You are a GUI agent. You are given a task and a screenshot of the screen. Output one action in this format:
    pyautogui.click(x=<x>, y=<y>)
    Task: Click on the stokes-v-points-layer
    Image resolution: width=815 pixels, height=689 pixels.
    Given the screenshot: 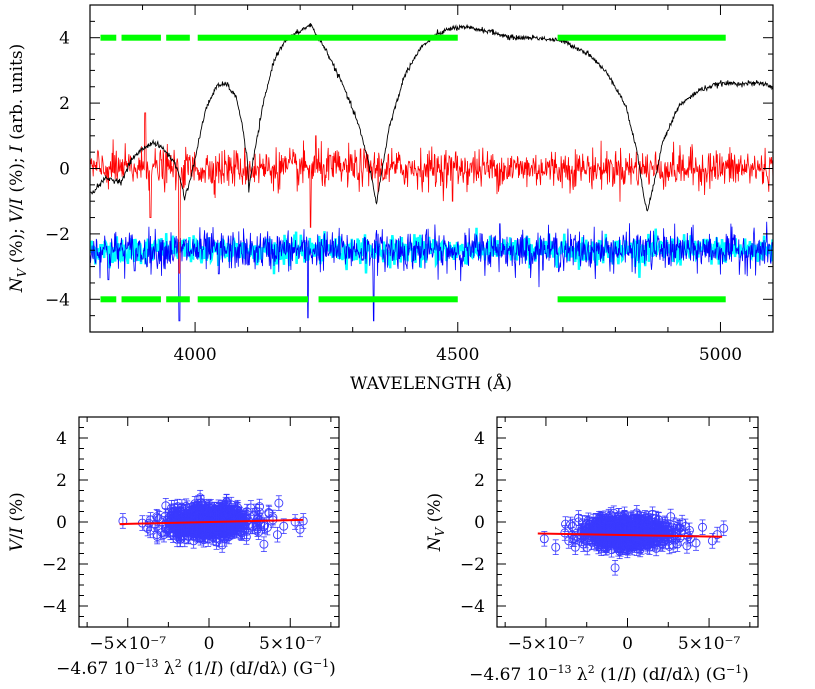 What is the action you would take?
    pyautogui.click(x=213, y=521)
    